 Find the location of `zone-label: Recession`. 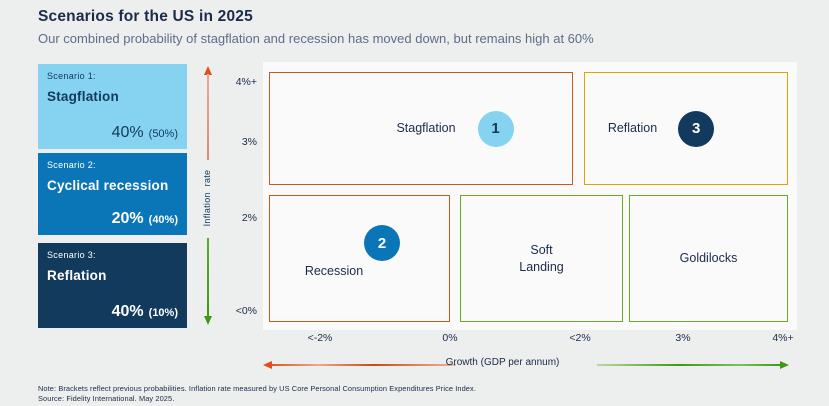

zone-label: Recession is located at coordinates (334, 271).